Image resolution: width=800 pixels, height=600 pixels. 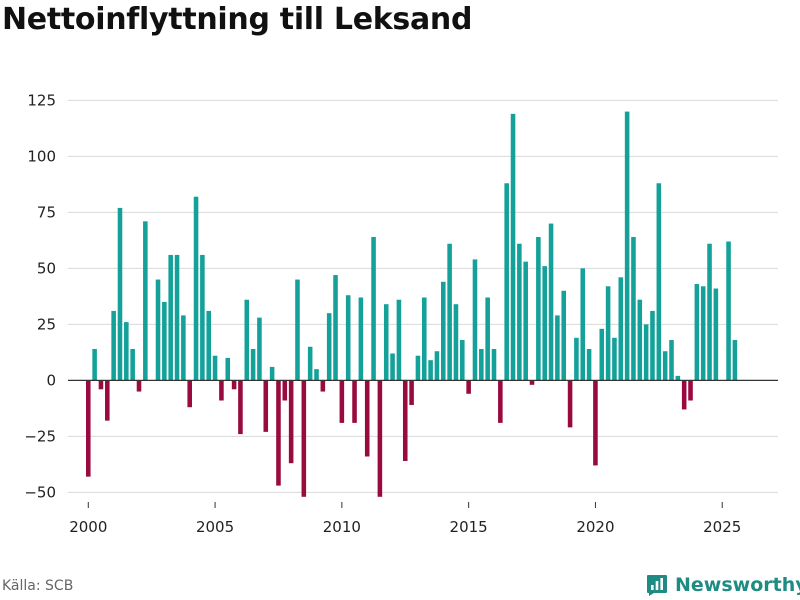 What do you see at coordinates (88, 527) in the screenshot?
I see `x-tick-label: 2000` at bounding box center [88, 527].